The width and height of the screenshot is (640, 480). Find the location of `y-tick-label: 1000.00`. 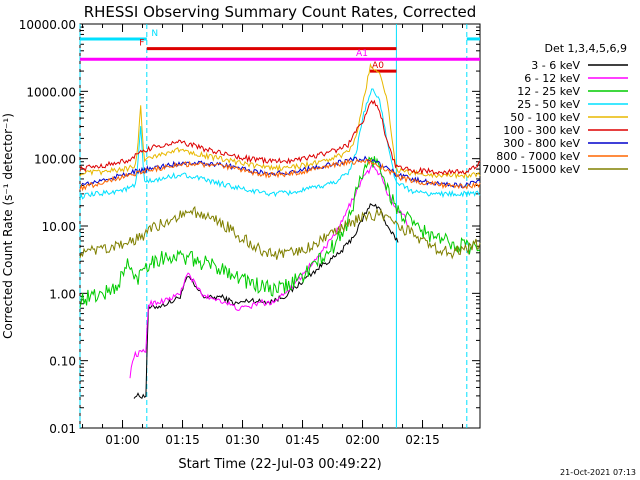

y-tick-label: 1000.00 is located at coordinates (51, 92).